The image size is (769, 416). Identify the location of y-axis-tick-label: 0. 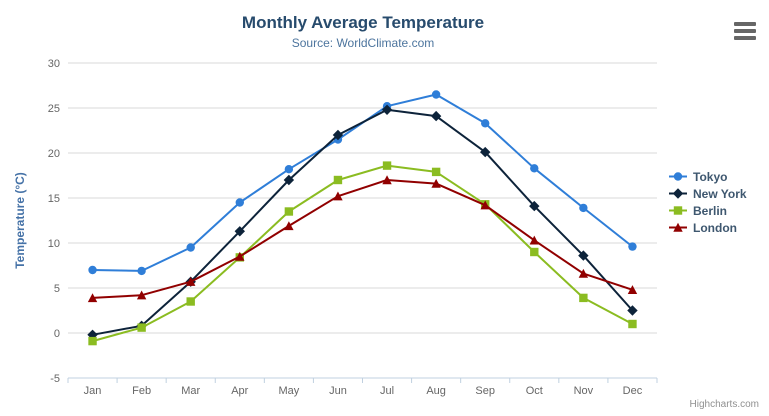
(57, 334).